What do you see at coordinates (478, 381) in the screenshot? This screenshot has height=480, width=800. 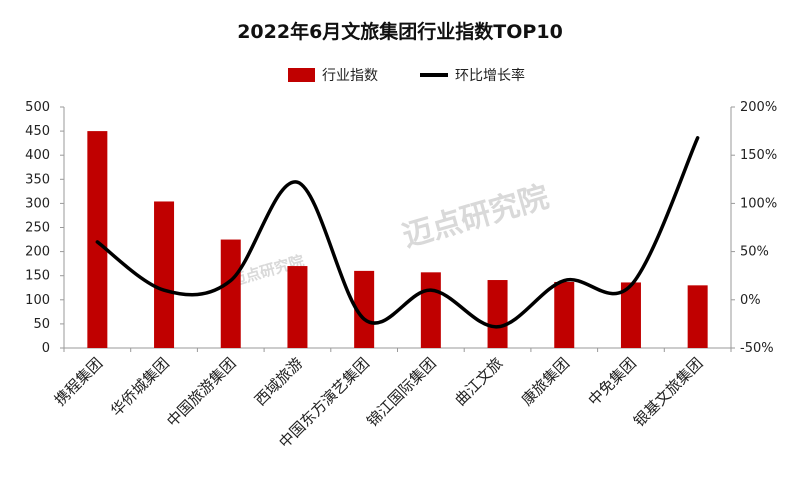 I see `category-label: 曲江文旅` at bounding box center [478, 381].